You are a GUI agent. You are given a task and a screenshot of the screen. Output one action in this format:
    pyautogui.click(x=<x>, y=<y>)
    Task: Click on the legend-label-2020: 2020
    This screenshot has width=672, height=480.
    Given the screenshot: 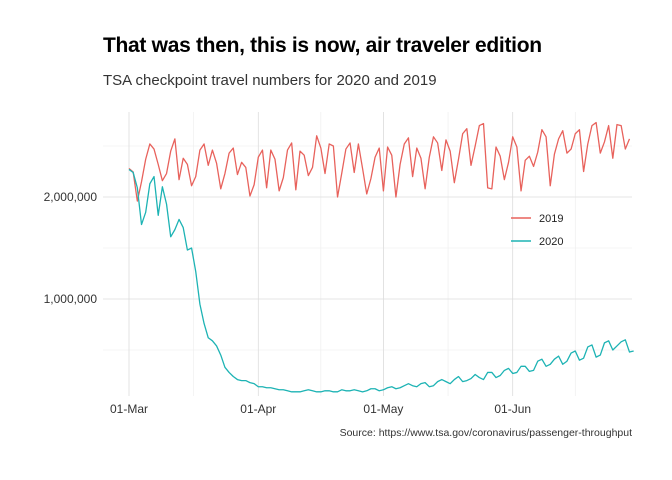 What is the action you would take?
    pyautogui.click(x=551, y=242)
    